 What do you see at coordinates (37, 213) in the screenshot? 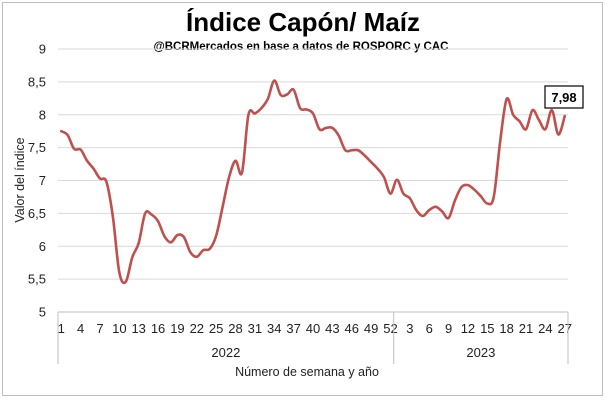
I see `y-tick-label: 6,5` at bounding box center [37, 213].